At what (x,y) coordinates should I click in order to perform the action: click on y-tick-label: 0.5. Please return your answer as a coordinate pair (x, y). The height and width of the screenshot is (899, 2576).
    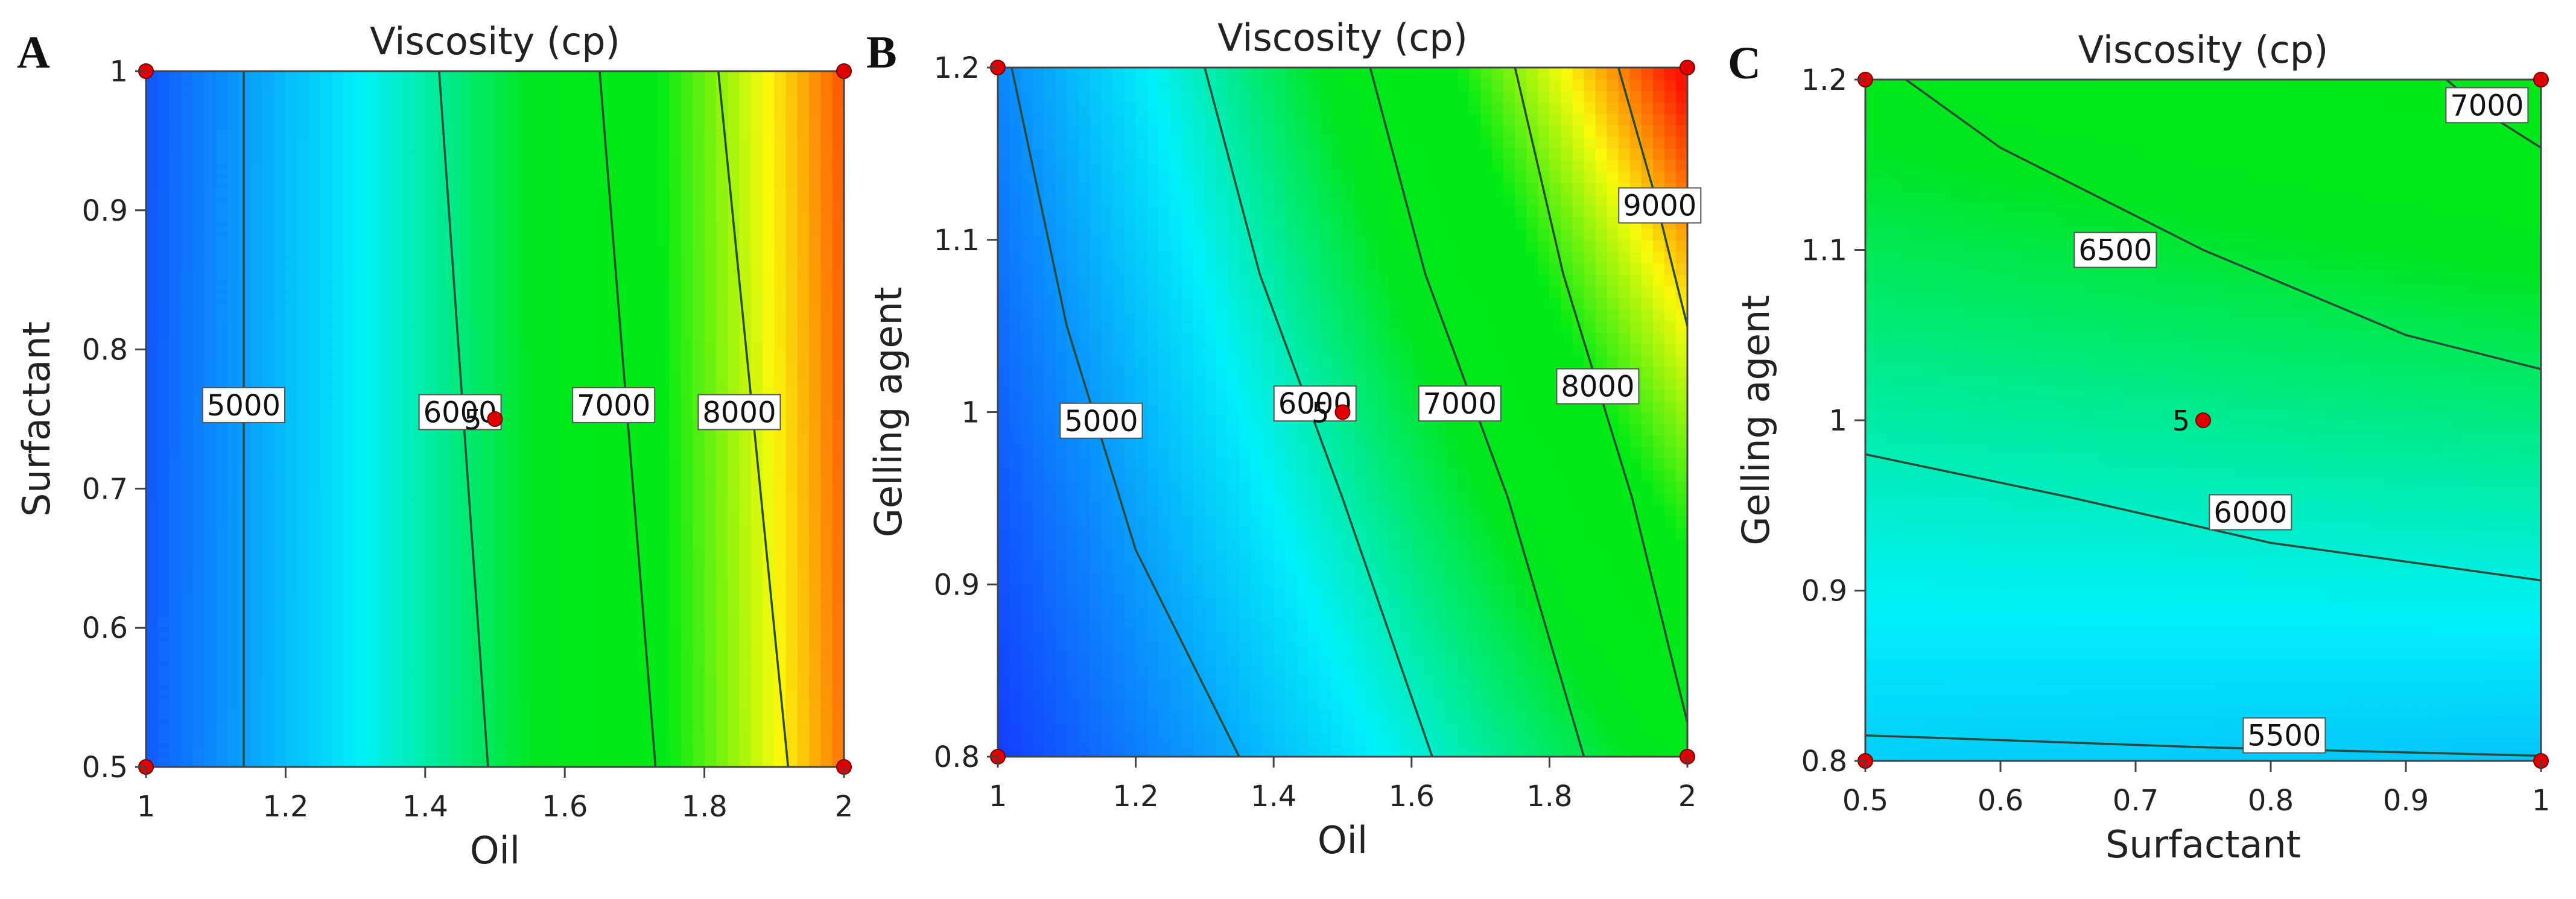
    Looking at the image, I should click on (105, 768).